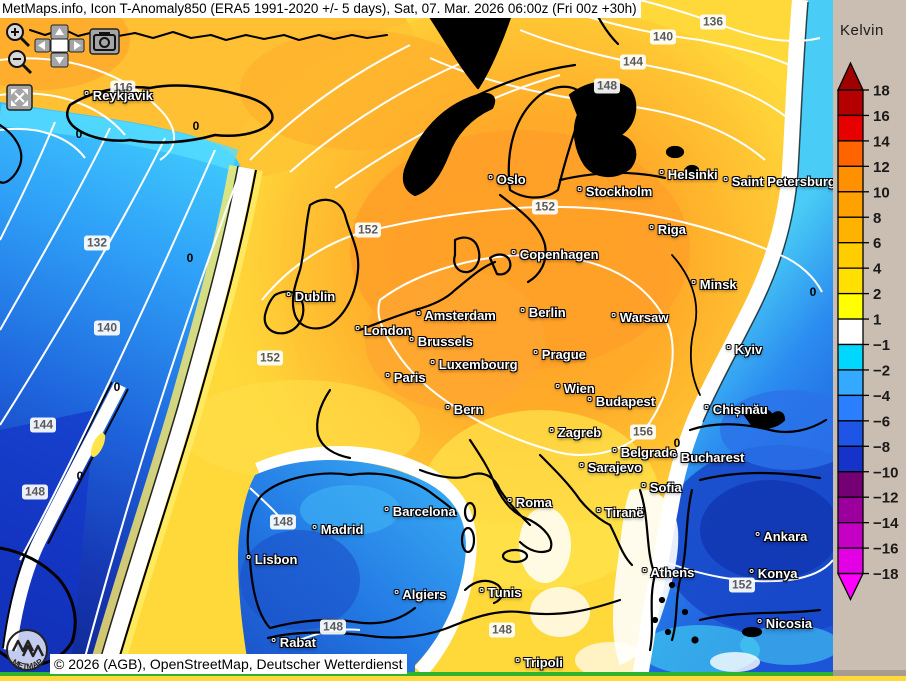 This screenshot has width=906, height=681. Describe the element at coordinates (555, 254) in the screenshot. I see `city-label: ° Copenhagen` at that location.